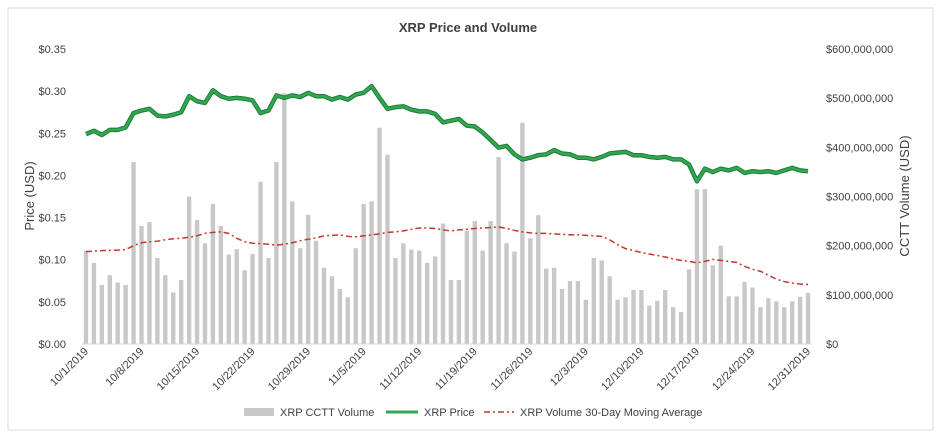 The width and height of the screenshot is (941, 439). I want to click on moving-average-line, so click(447, 256).